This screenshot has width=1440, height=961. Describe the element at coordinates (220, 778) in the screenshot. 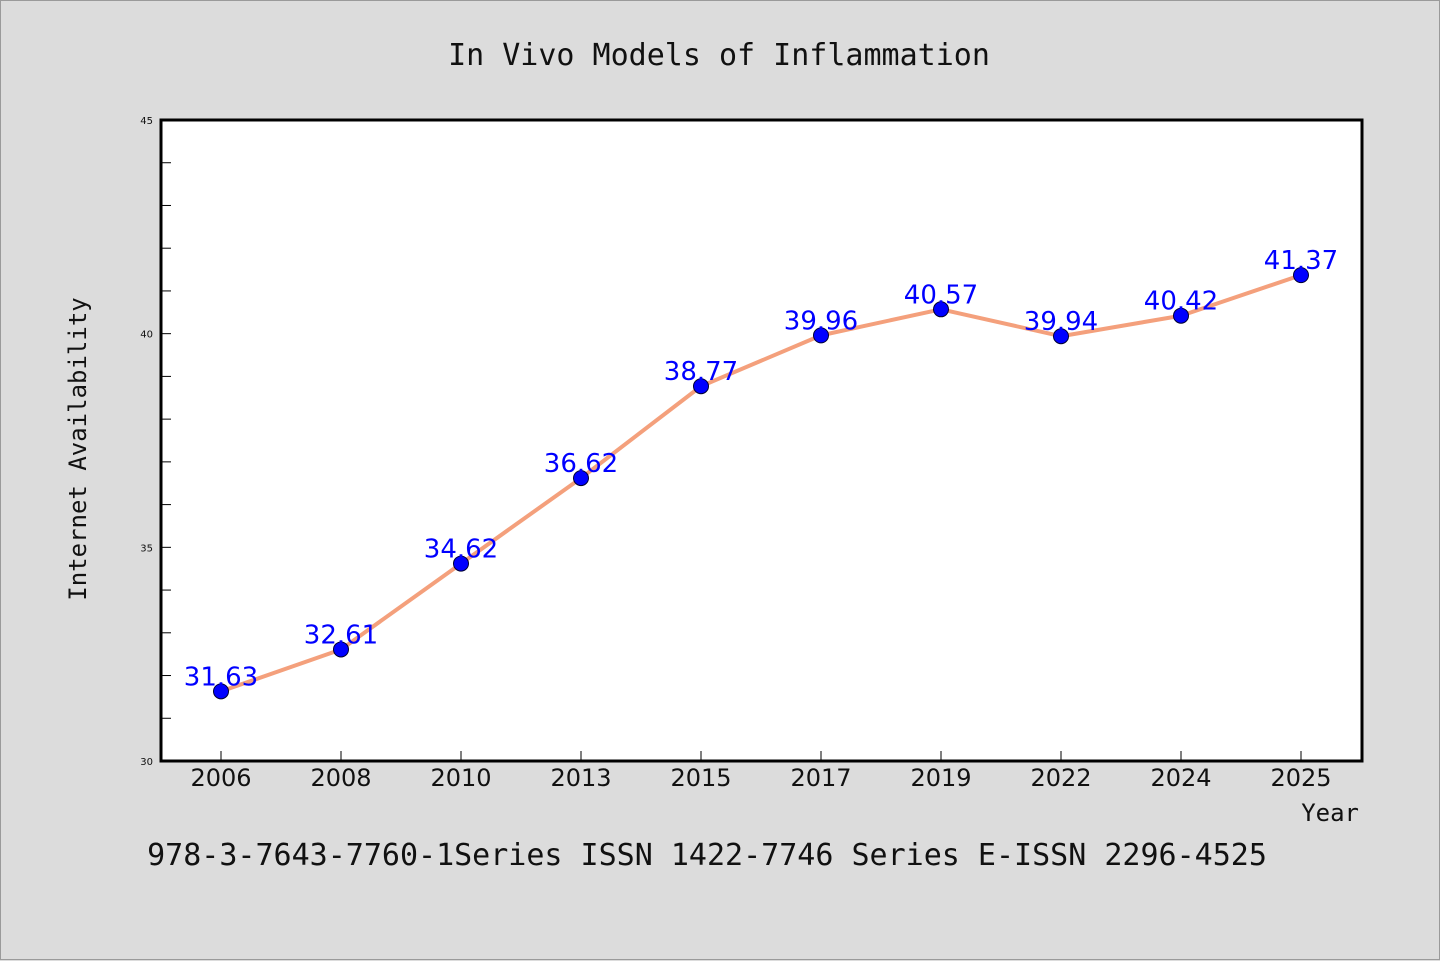

I see `x-tick-label: 2006` at that location.